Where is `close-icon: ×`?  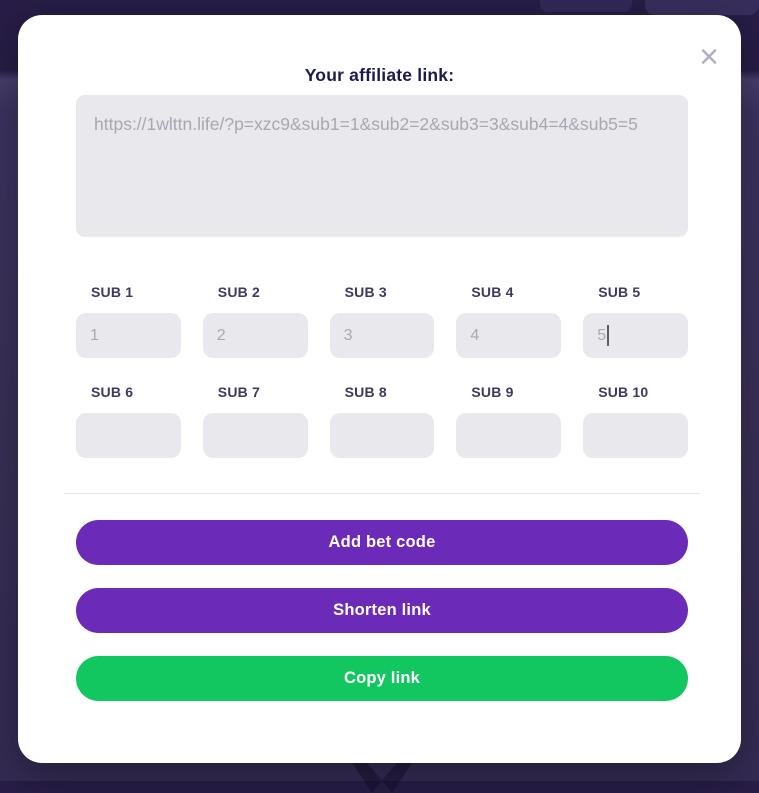
close-icon: × is located at coordinates (709, 57).